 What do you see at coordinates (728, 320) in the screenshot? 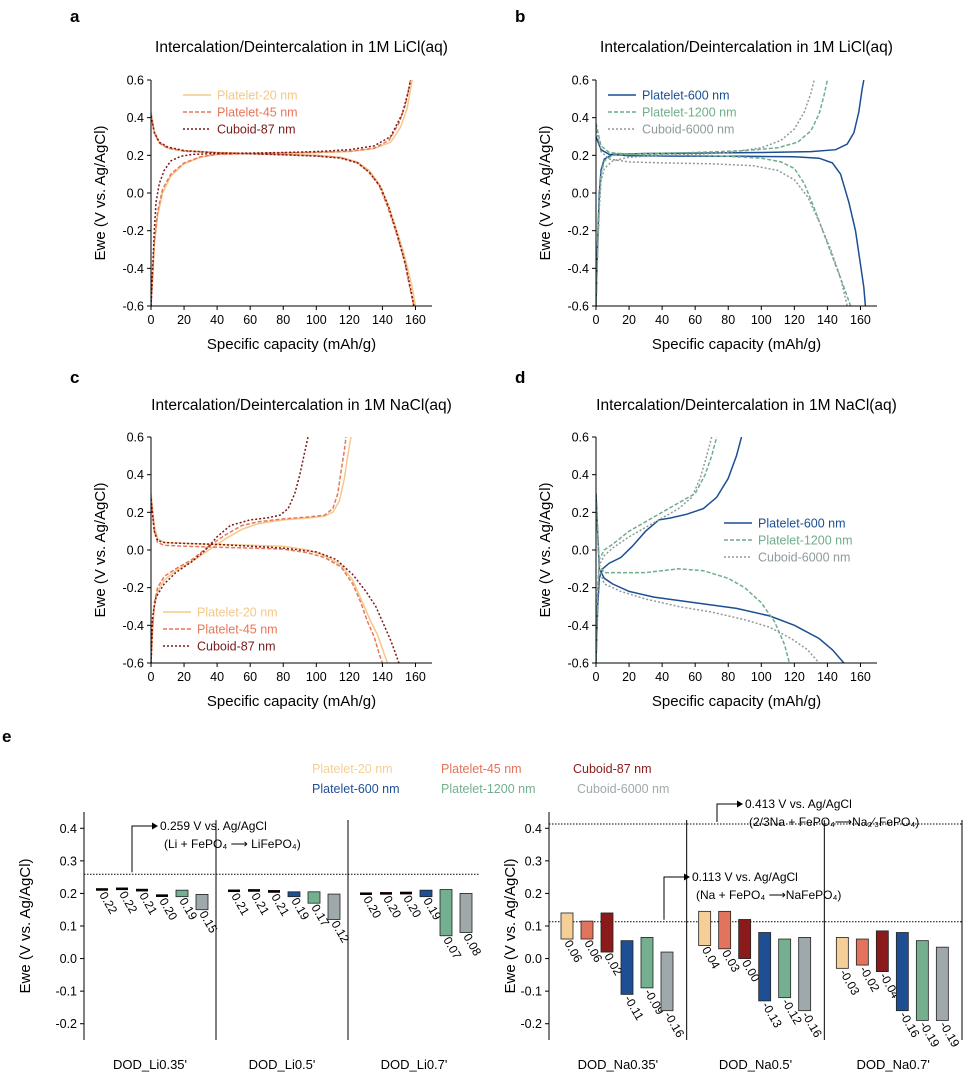
I see `x-tick-label: 80` at bounding box center [728, 320].